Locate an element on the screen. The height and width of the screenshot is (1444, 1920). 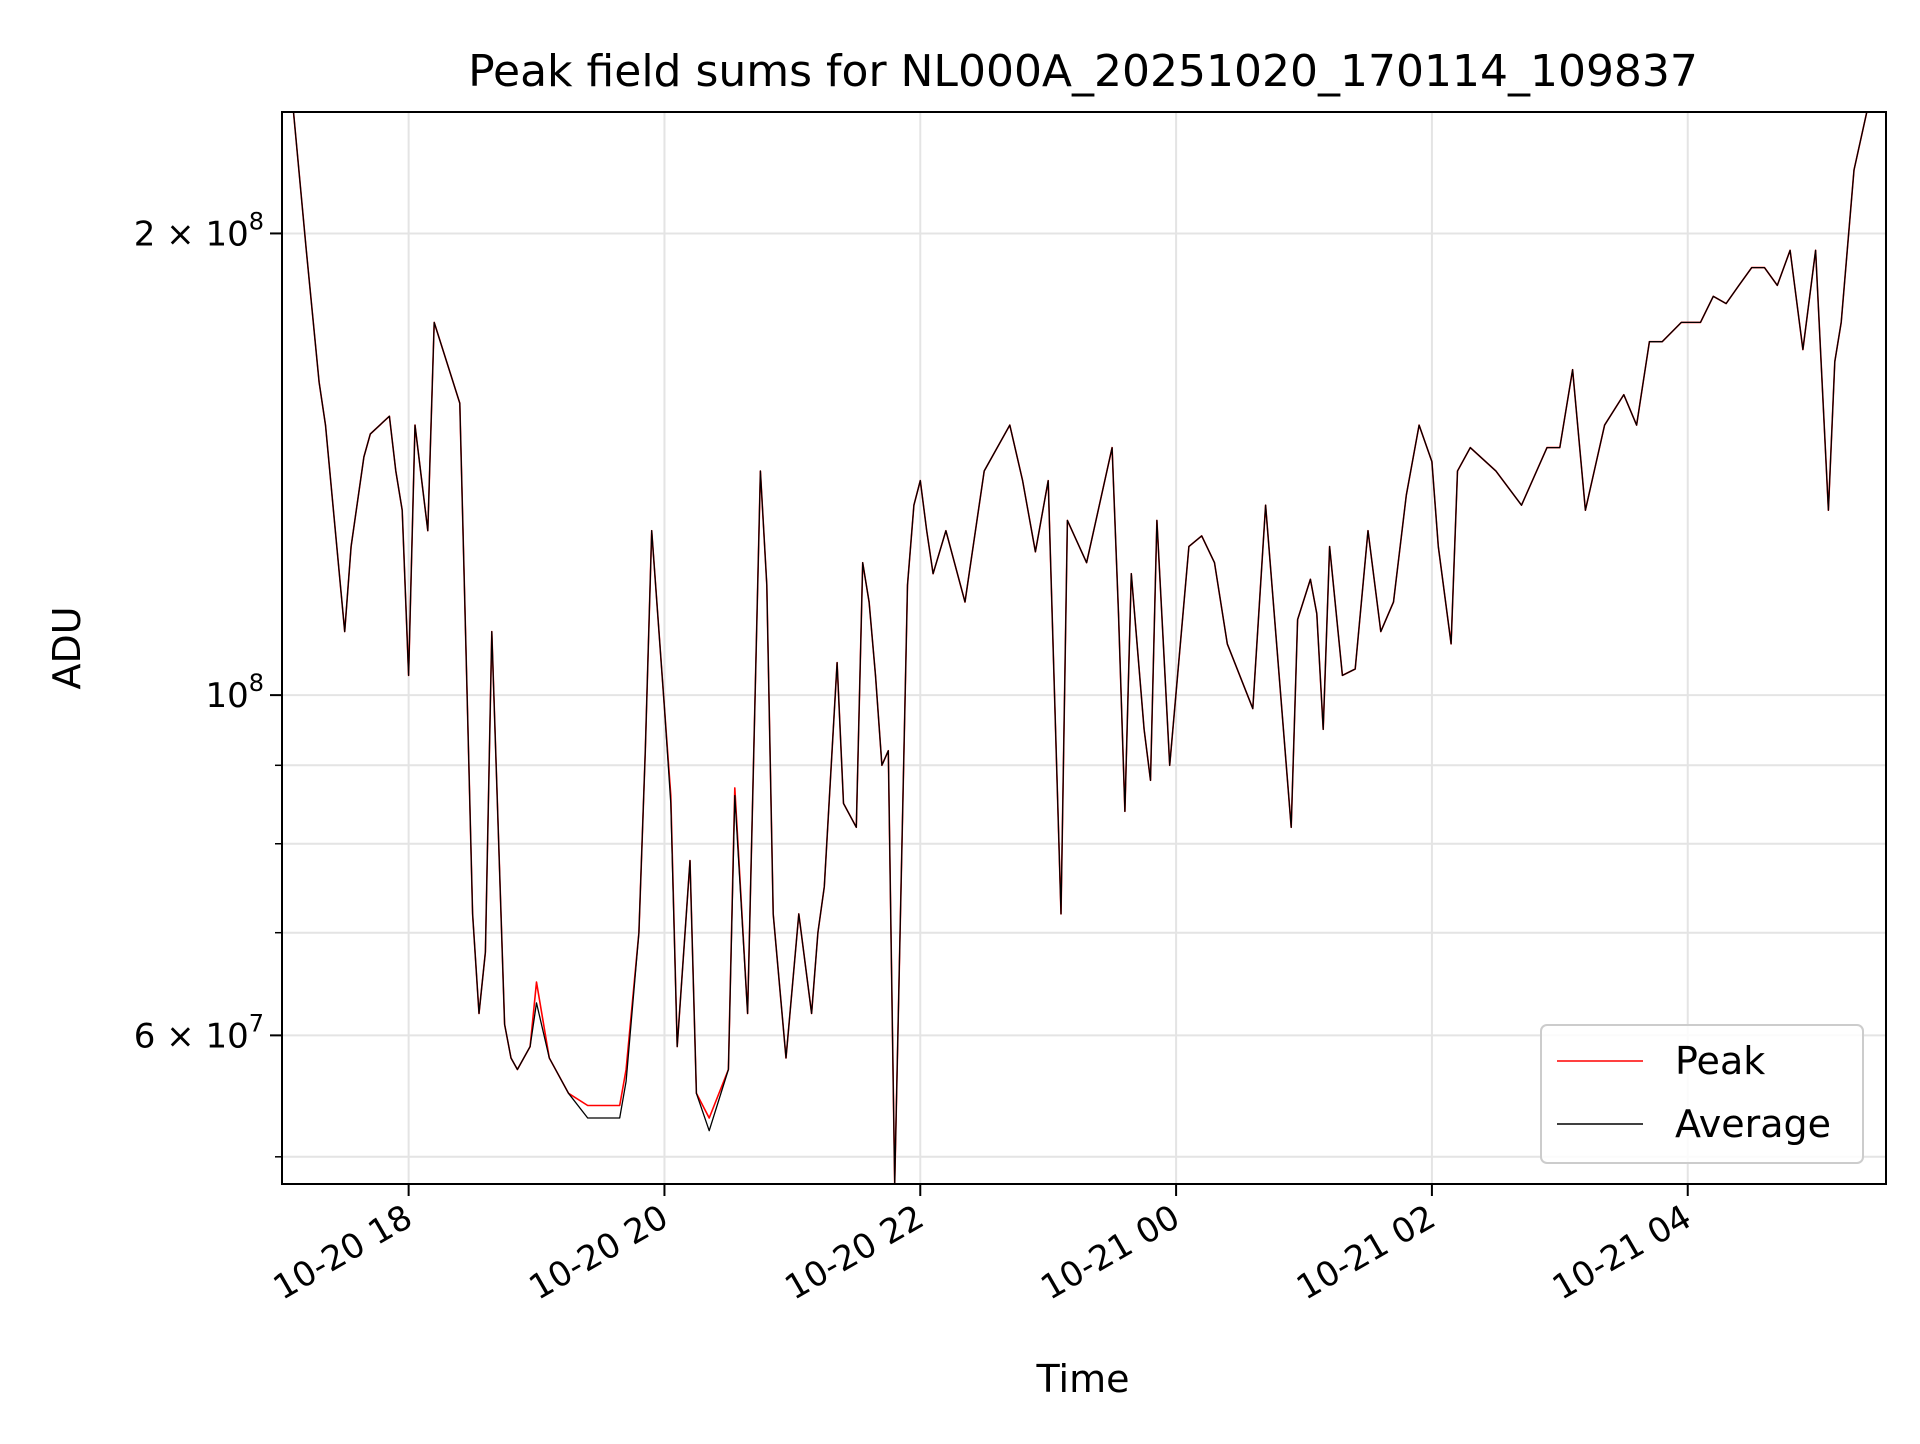
y-tick-label: 2 × 108 is located at coordinates (199, 230).